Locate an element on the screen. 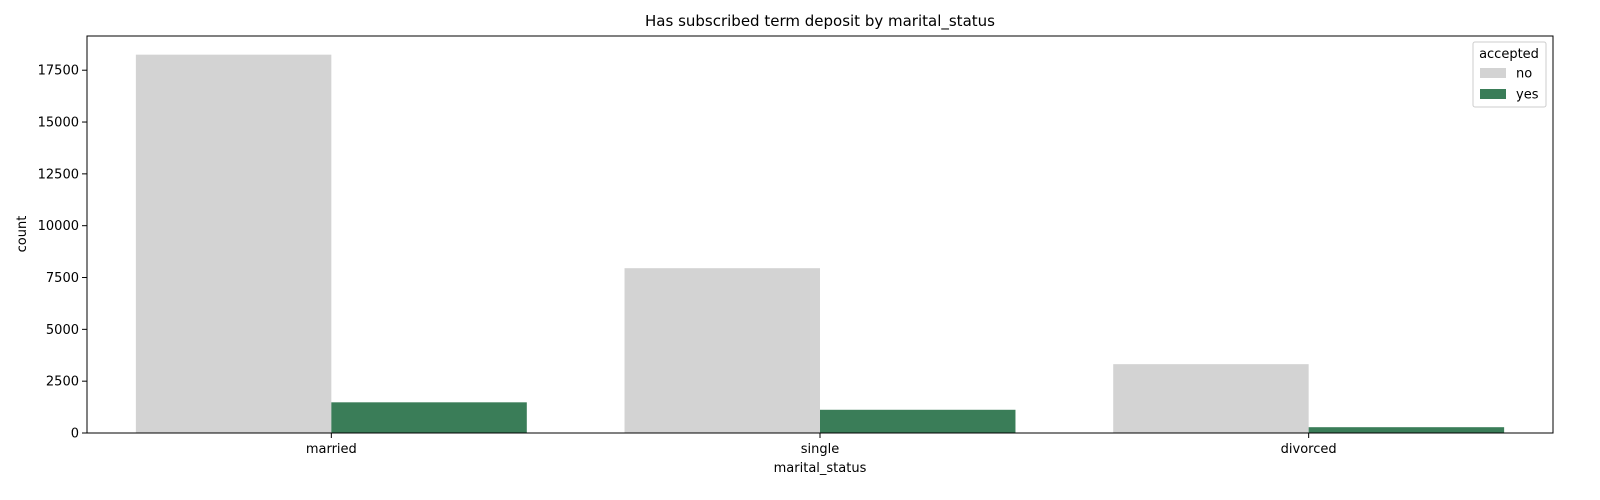 Image resolution: width=1600 pixels, height=500 pixels. legend: accepted no yes is located at coordinates (1509, 74).